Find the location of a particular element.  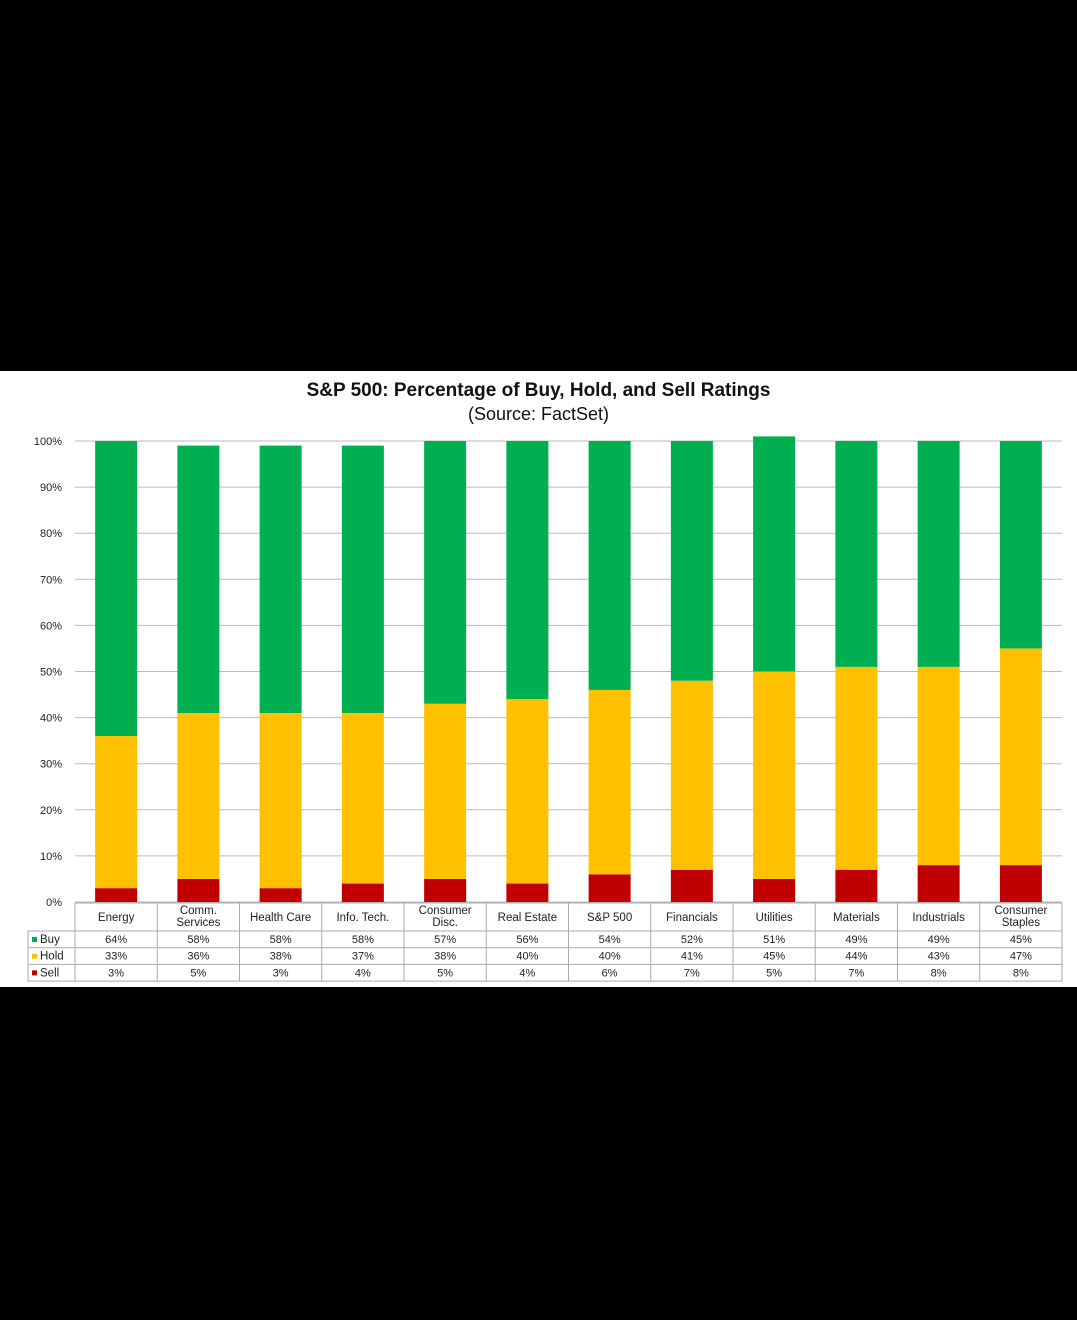

category-label: Health Care is located at coordinates (280, 918).